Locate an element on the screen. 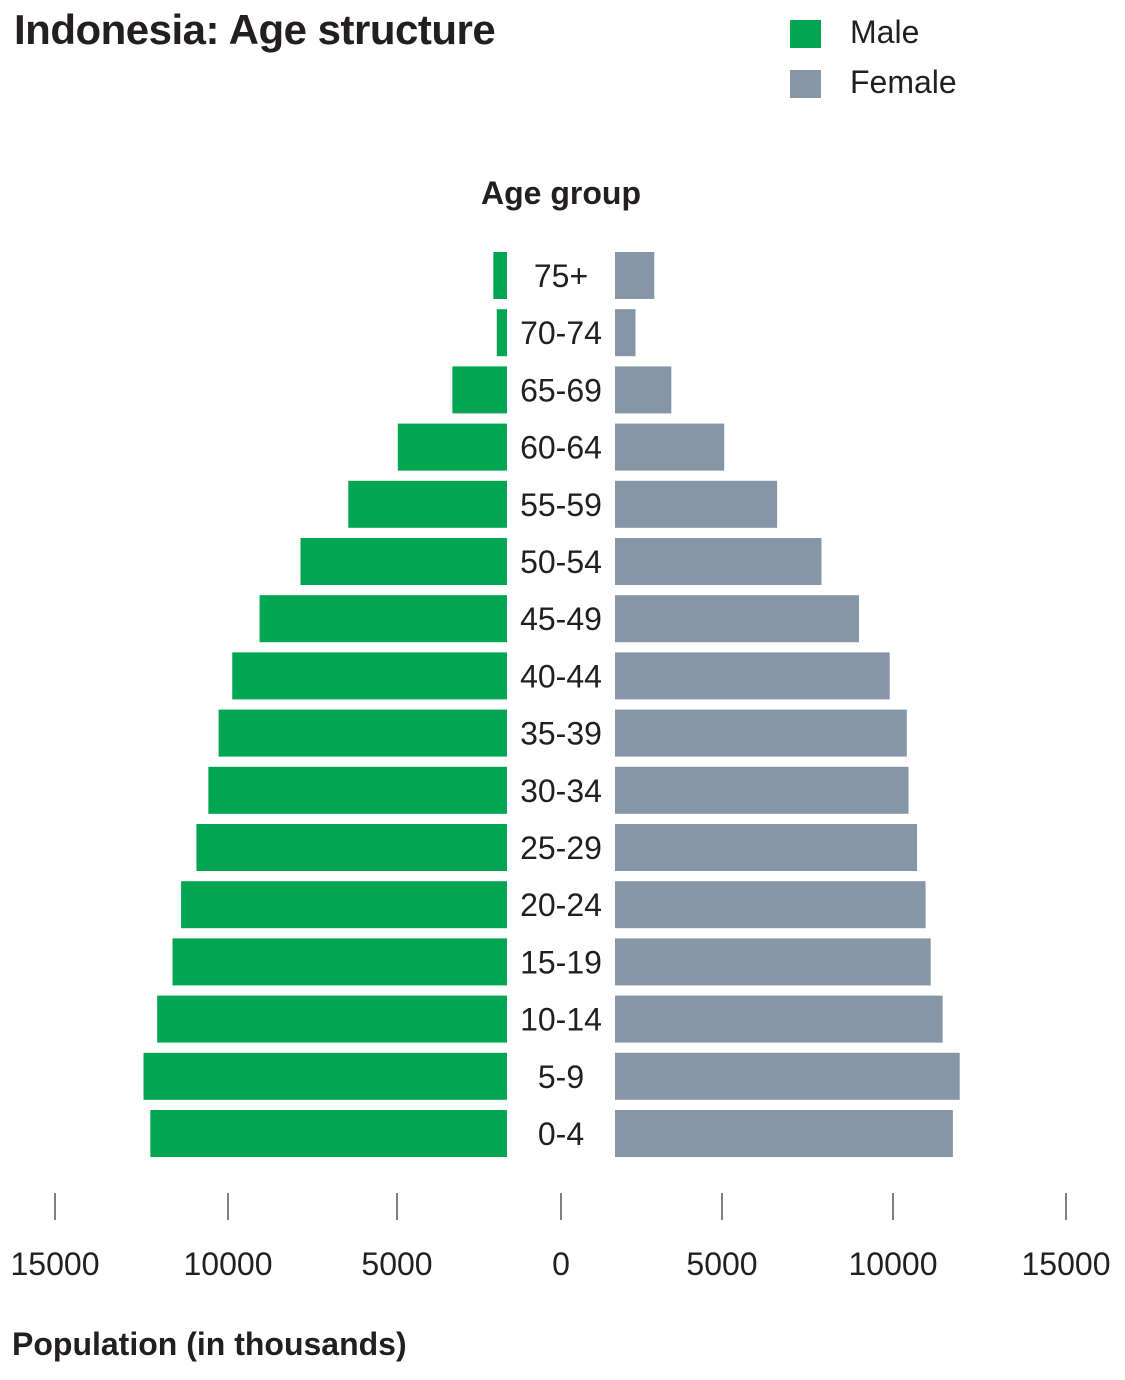 The image size is (1125, 1380). age-label-30-34: 30-34 is located at coordinates (561, 791).